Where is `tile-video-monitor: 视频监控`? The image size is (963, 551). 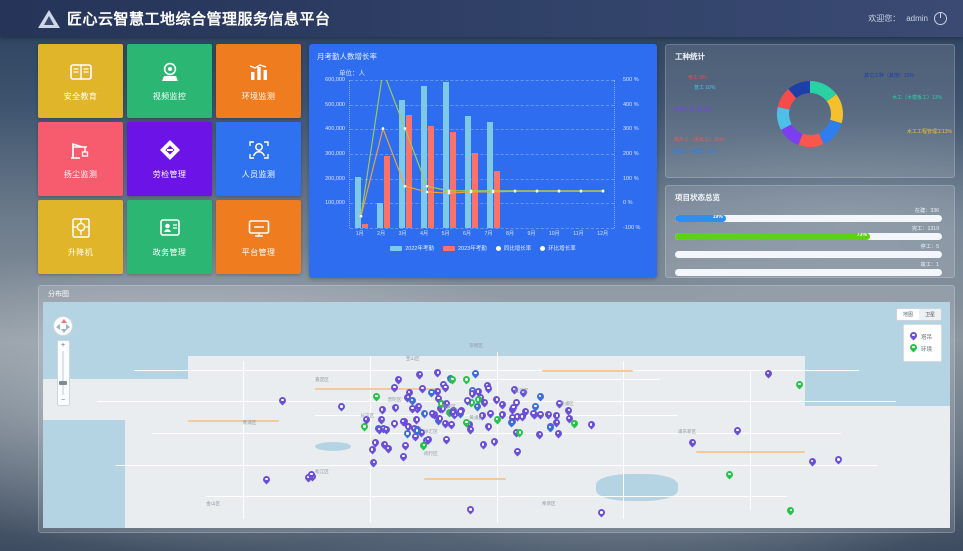
tile-video-monitor: 视频监控 is located at coordinates (169, 81).